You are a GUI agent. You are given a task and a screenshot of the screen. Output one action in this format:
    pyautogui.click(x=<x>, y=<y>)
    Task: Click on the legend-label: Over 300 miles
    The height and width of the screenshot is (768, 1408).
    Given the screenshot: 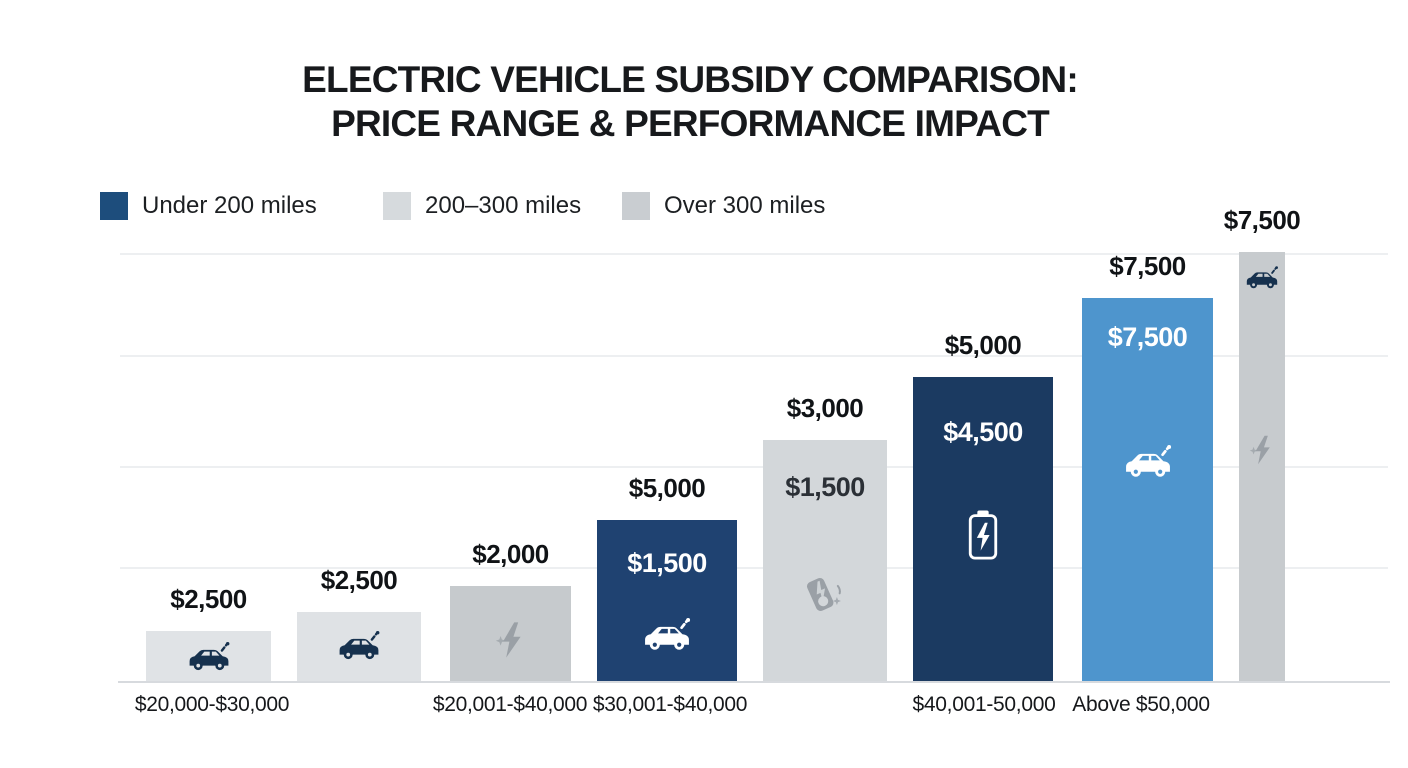 What is the action you would take?
    pyautogui.click(x=745, y=205)
    